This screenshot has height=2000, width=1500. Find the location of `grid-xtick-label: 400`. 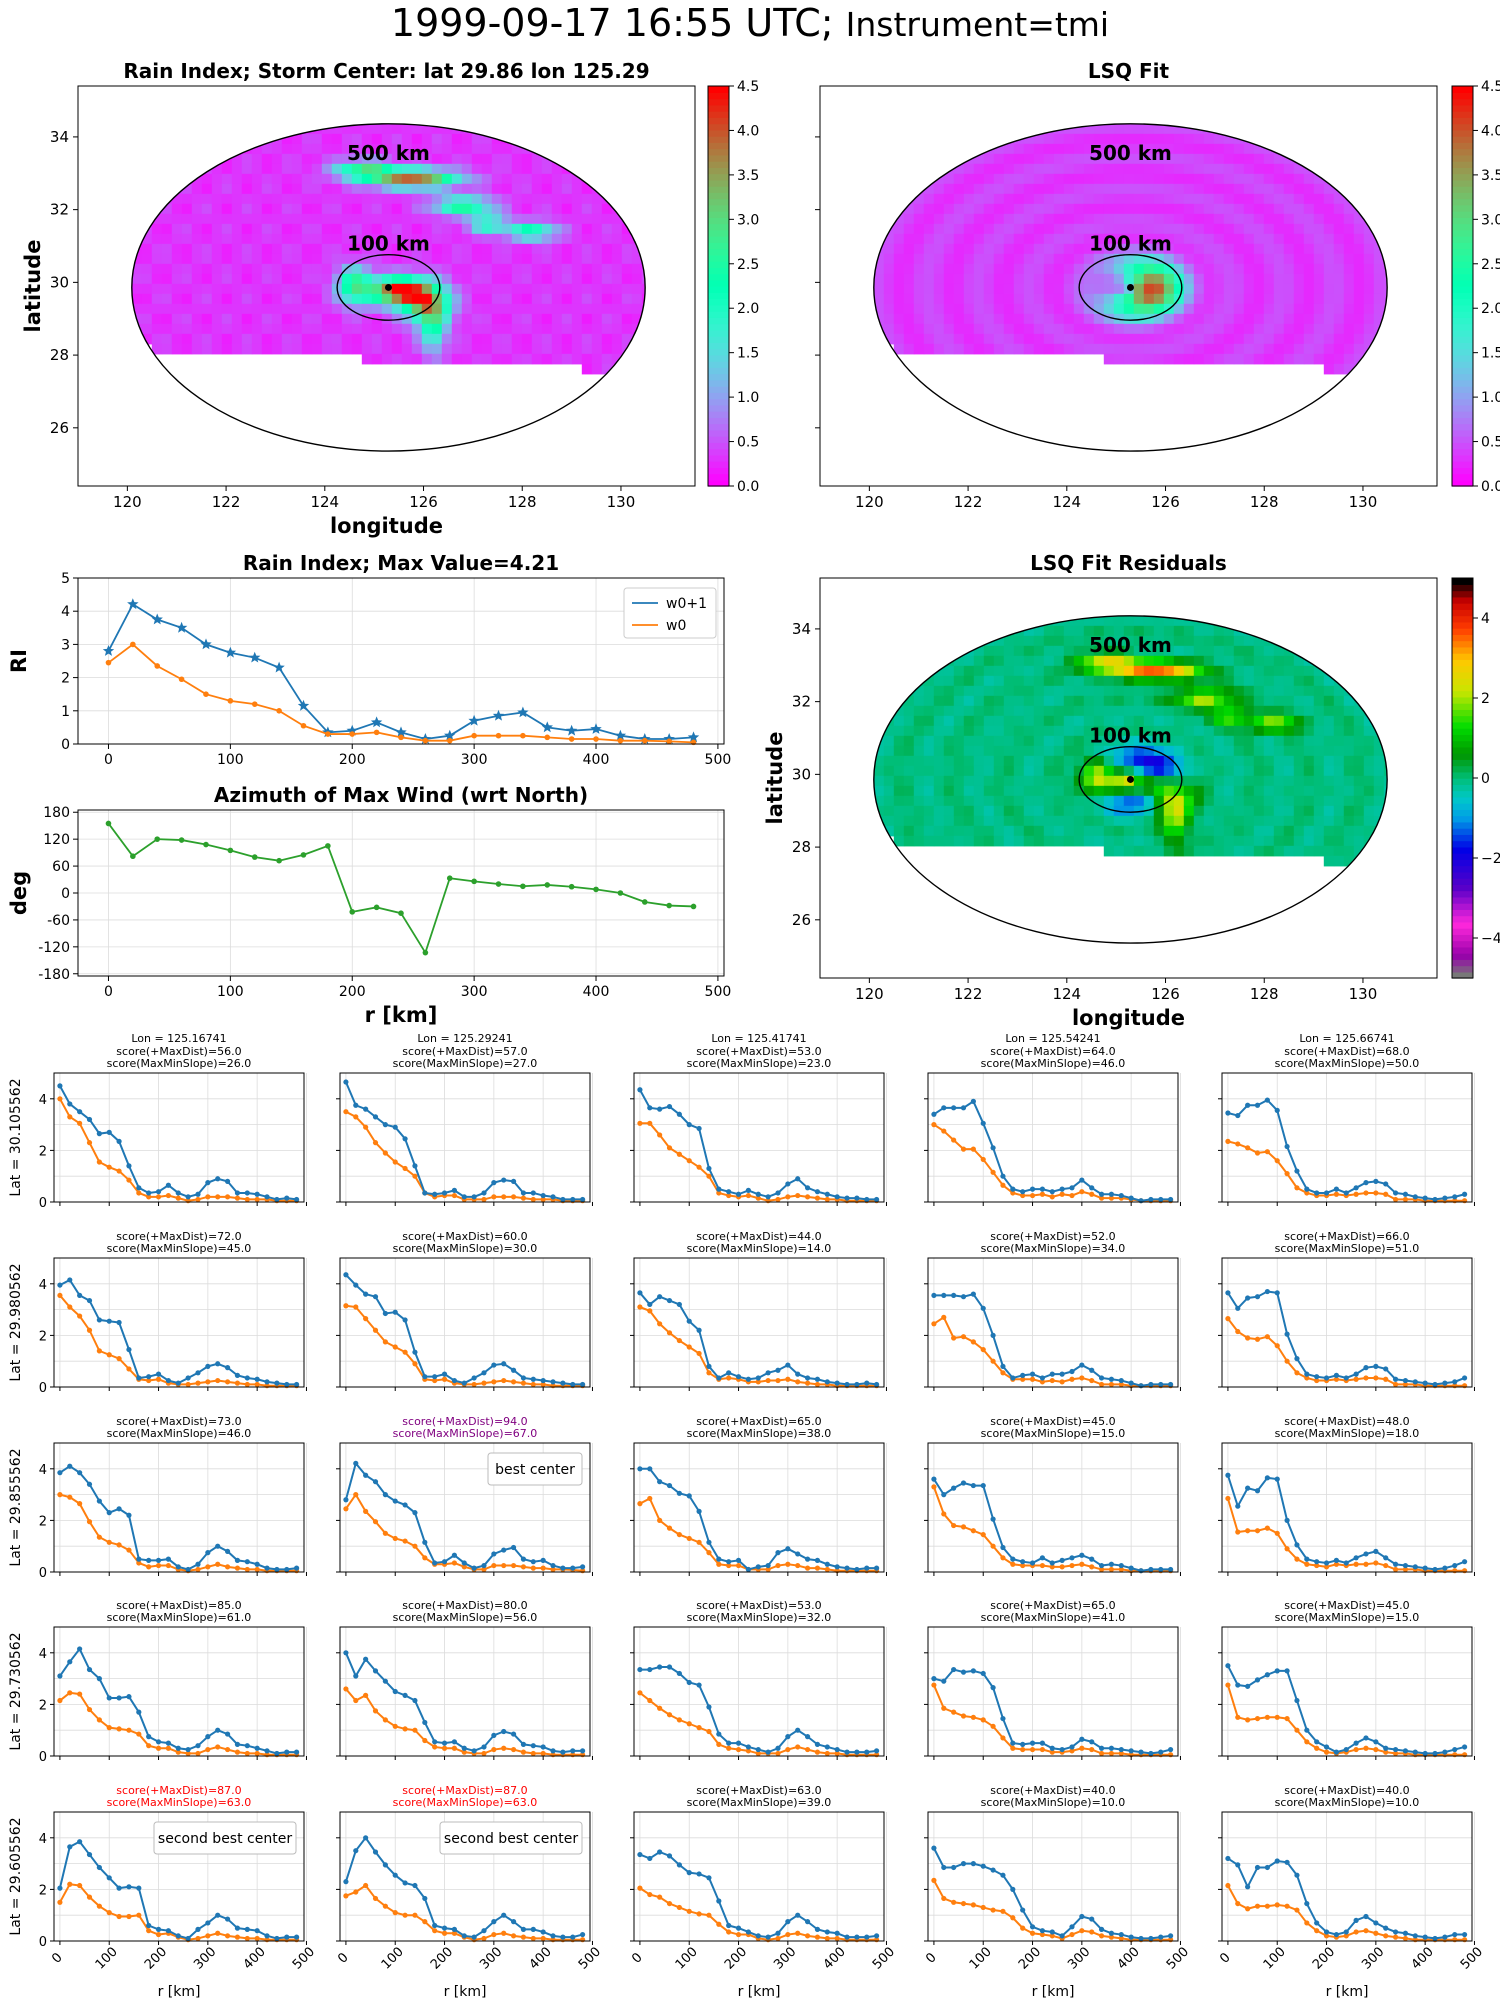

grid-xtick-label: 400 is located at coordinates (255, 1958).